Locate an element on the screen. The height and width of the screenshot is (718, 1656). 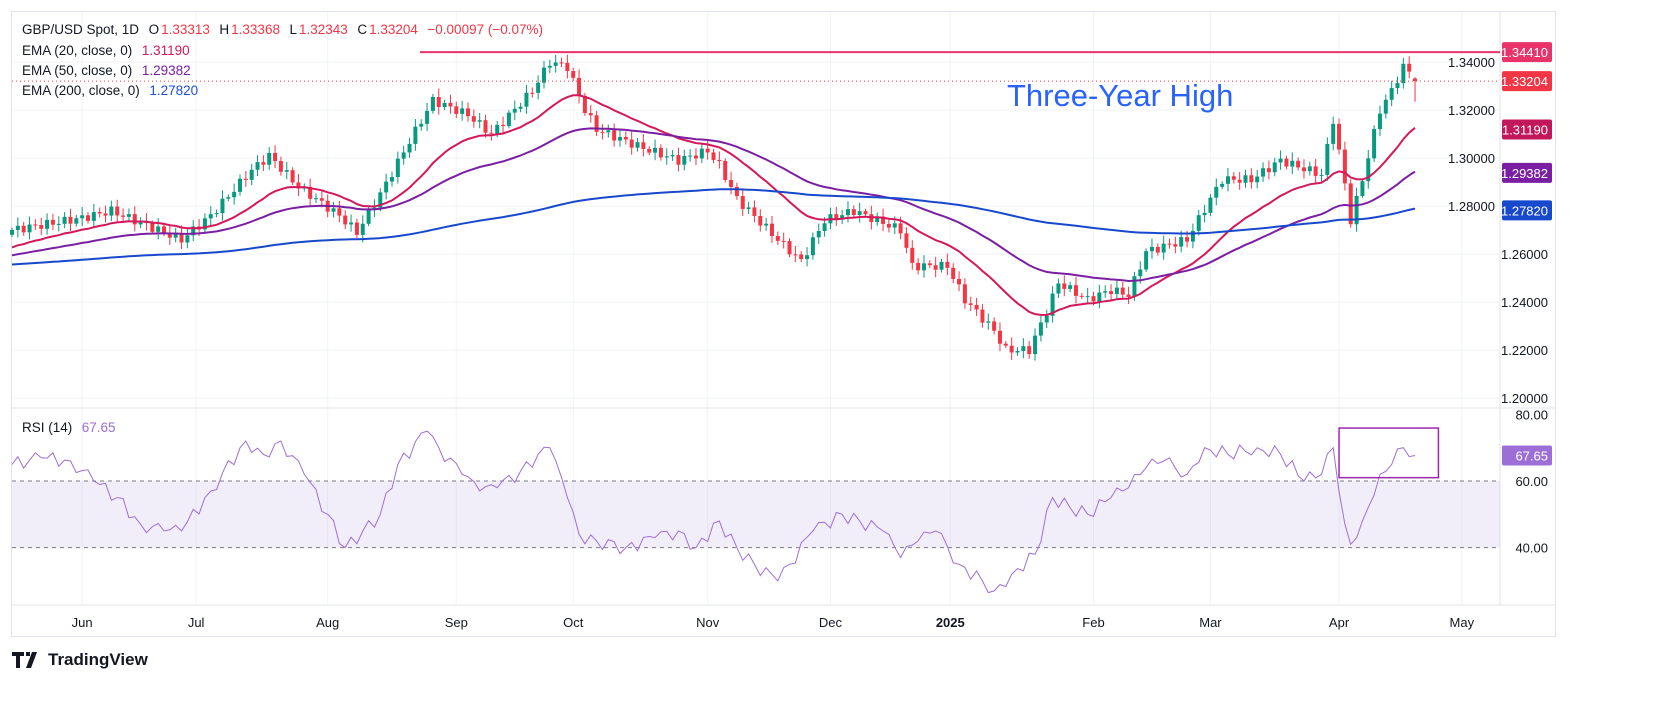
rsi-tick-label: 40.00 is located at coordinates (1531, 548).